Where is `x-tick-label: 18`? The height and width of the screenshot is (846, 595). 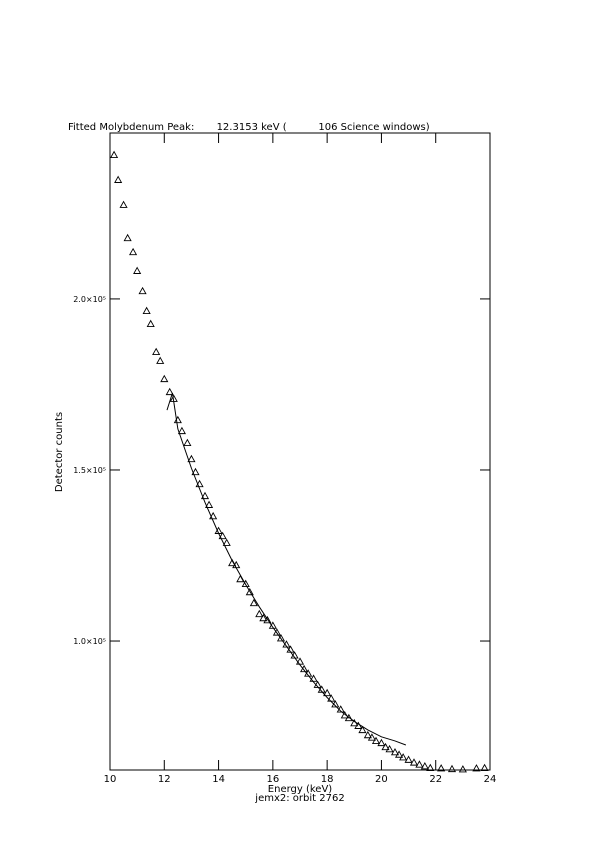 x-tick-label: 18 is located at coordinates (327, 779).